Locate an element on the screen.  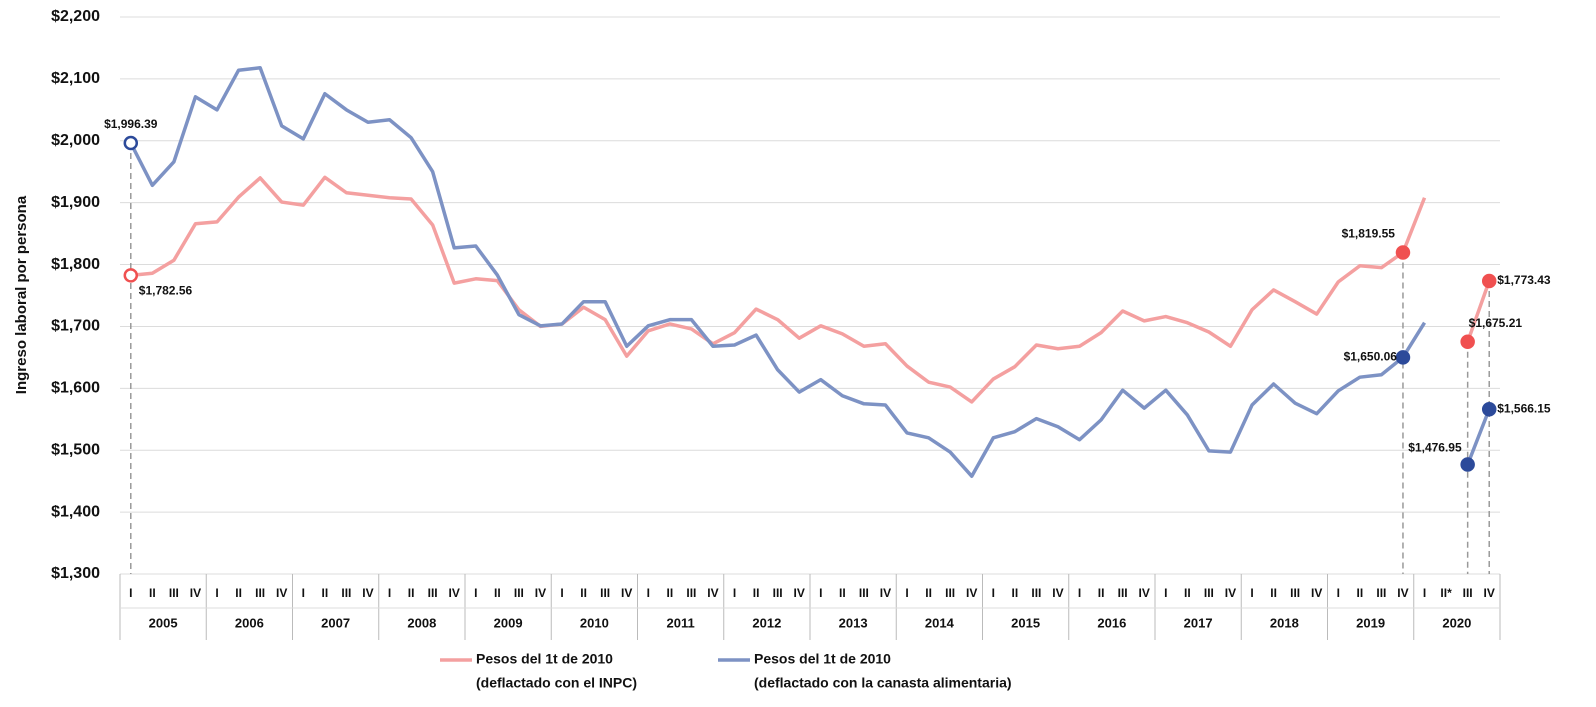
year-label: 2011 is located at coordinates (681, 622).